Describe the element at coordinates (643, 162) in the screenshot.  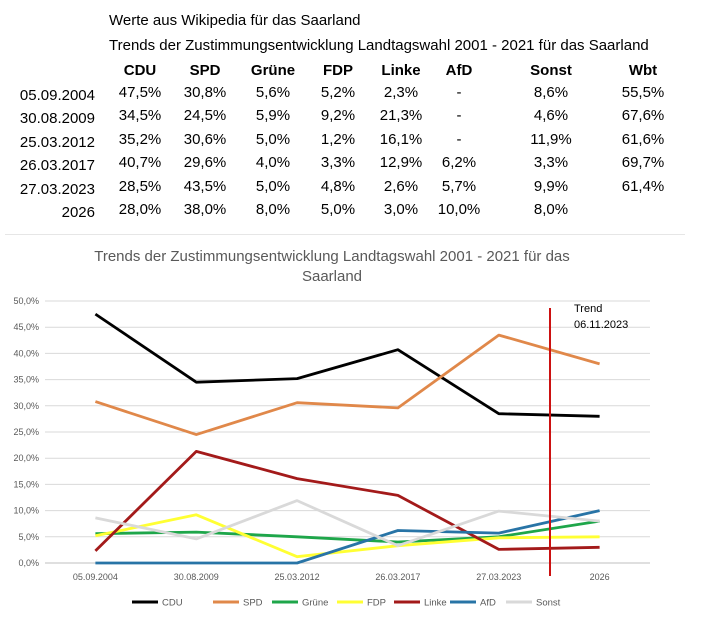
I see `table-cell: 69,7%` at that location.